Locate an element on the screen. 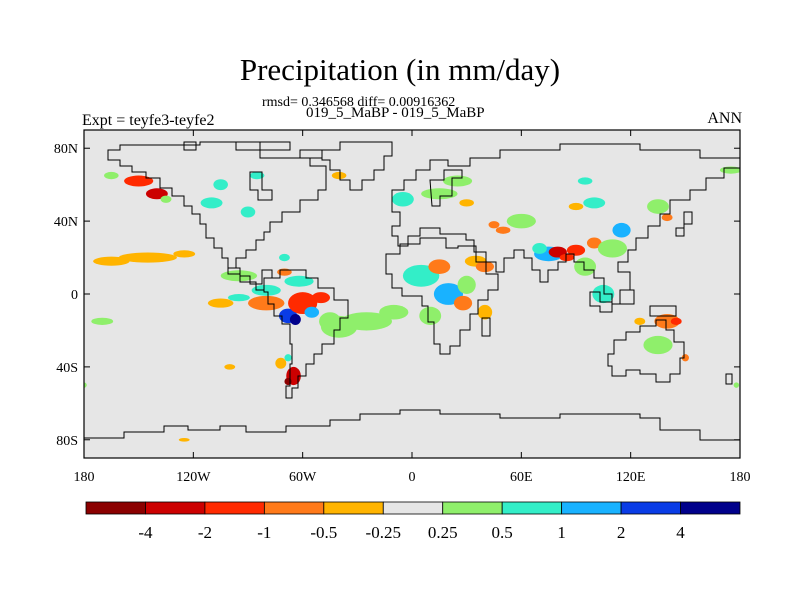 This screenshot has height=600, width=800. season-label: ANN is located at coordinates (724, 118).